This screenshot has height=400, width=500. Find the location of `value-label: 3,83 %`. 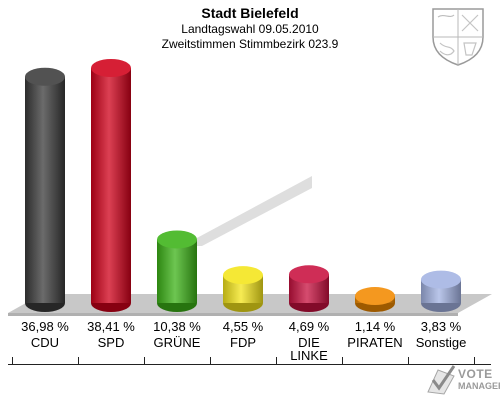

value-label: 3,83 % is located at coordinates (441, 326).